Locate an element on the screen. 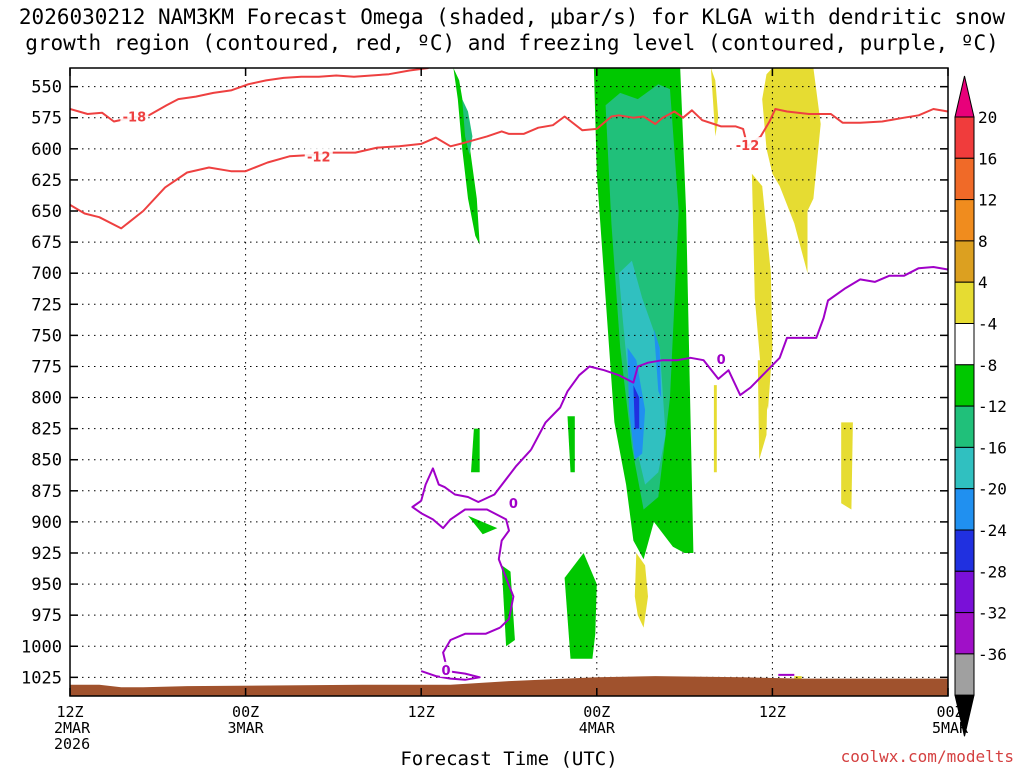 This screenshot has height=768, width=1024. y-tick-label: 750 is located at coordinates (46, 336).